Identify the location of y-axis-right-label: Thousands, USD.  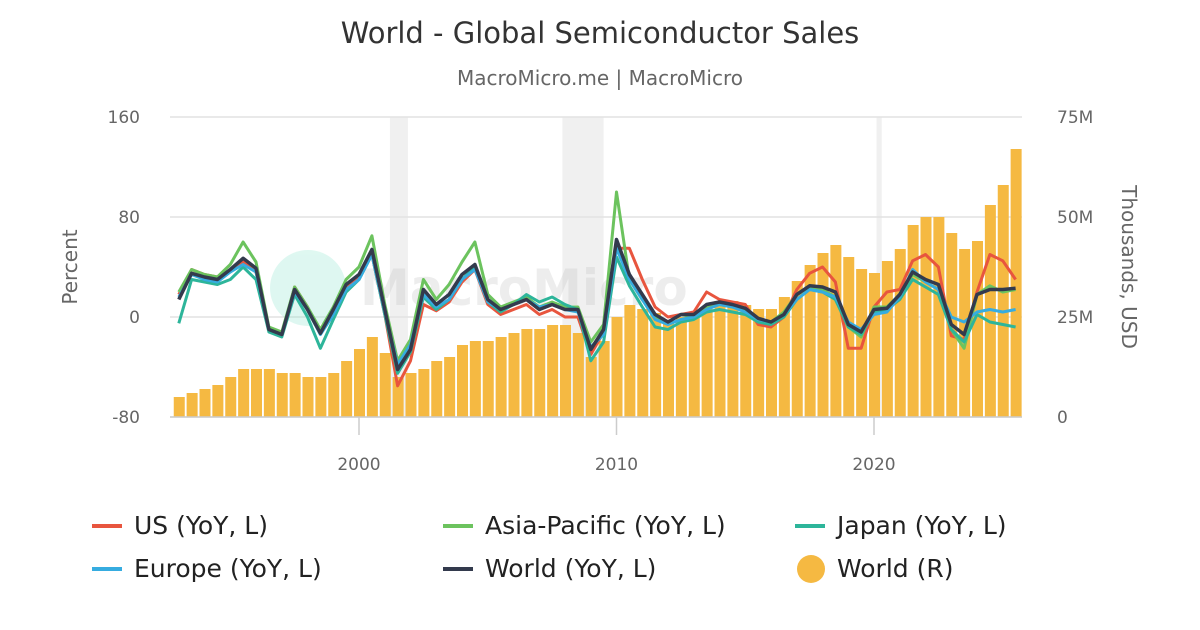
(1129, 266).